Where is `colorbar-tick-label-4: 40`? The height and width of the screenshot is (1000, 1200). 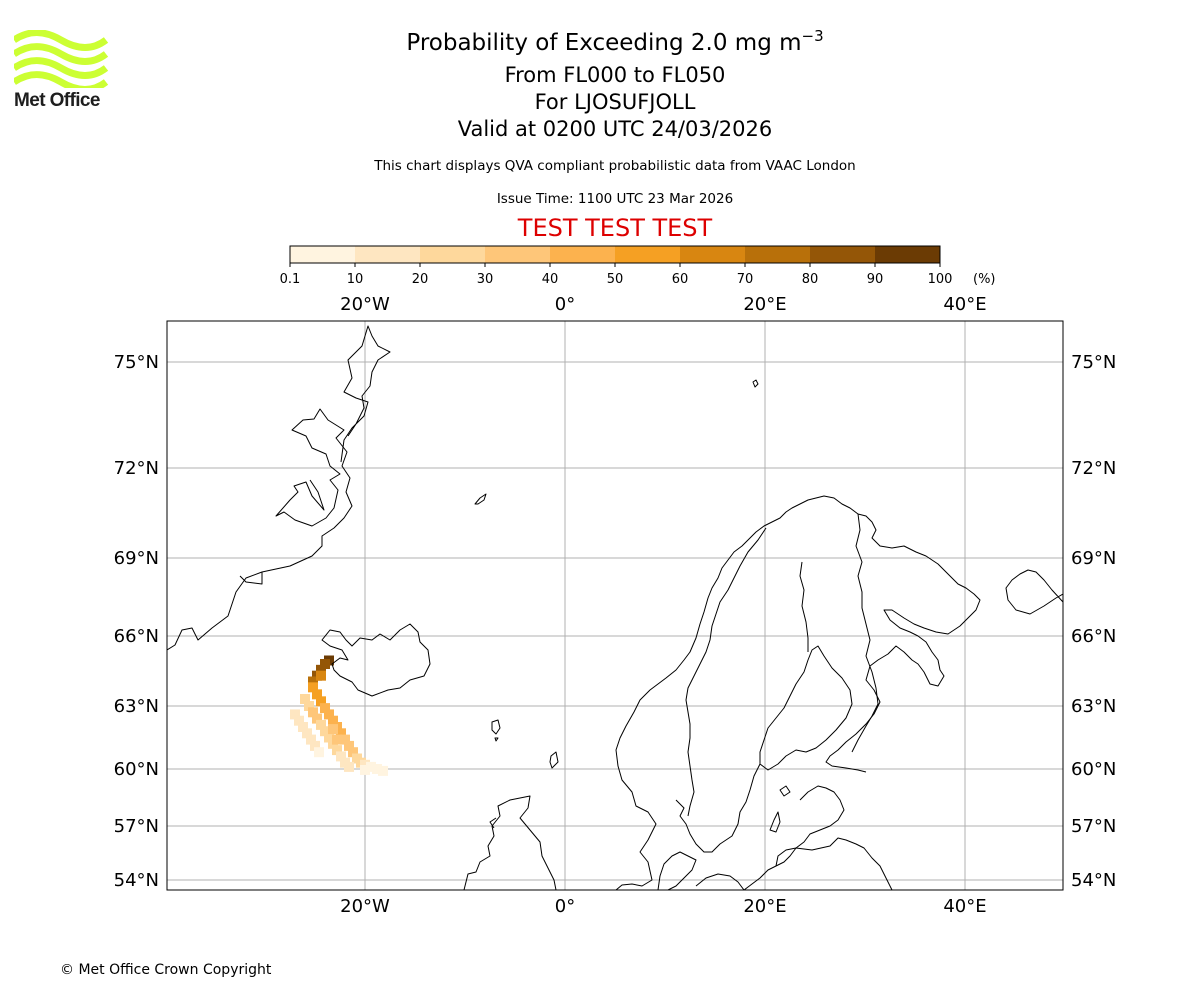
colorbar-tick-label-4: 40 is located at coordinates (550, 279).